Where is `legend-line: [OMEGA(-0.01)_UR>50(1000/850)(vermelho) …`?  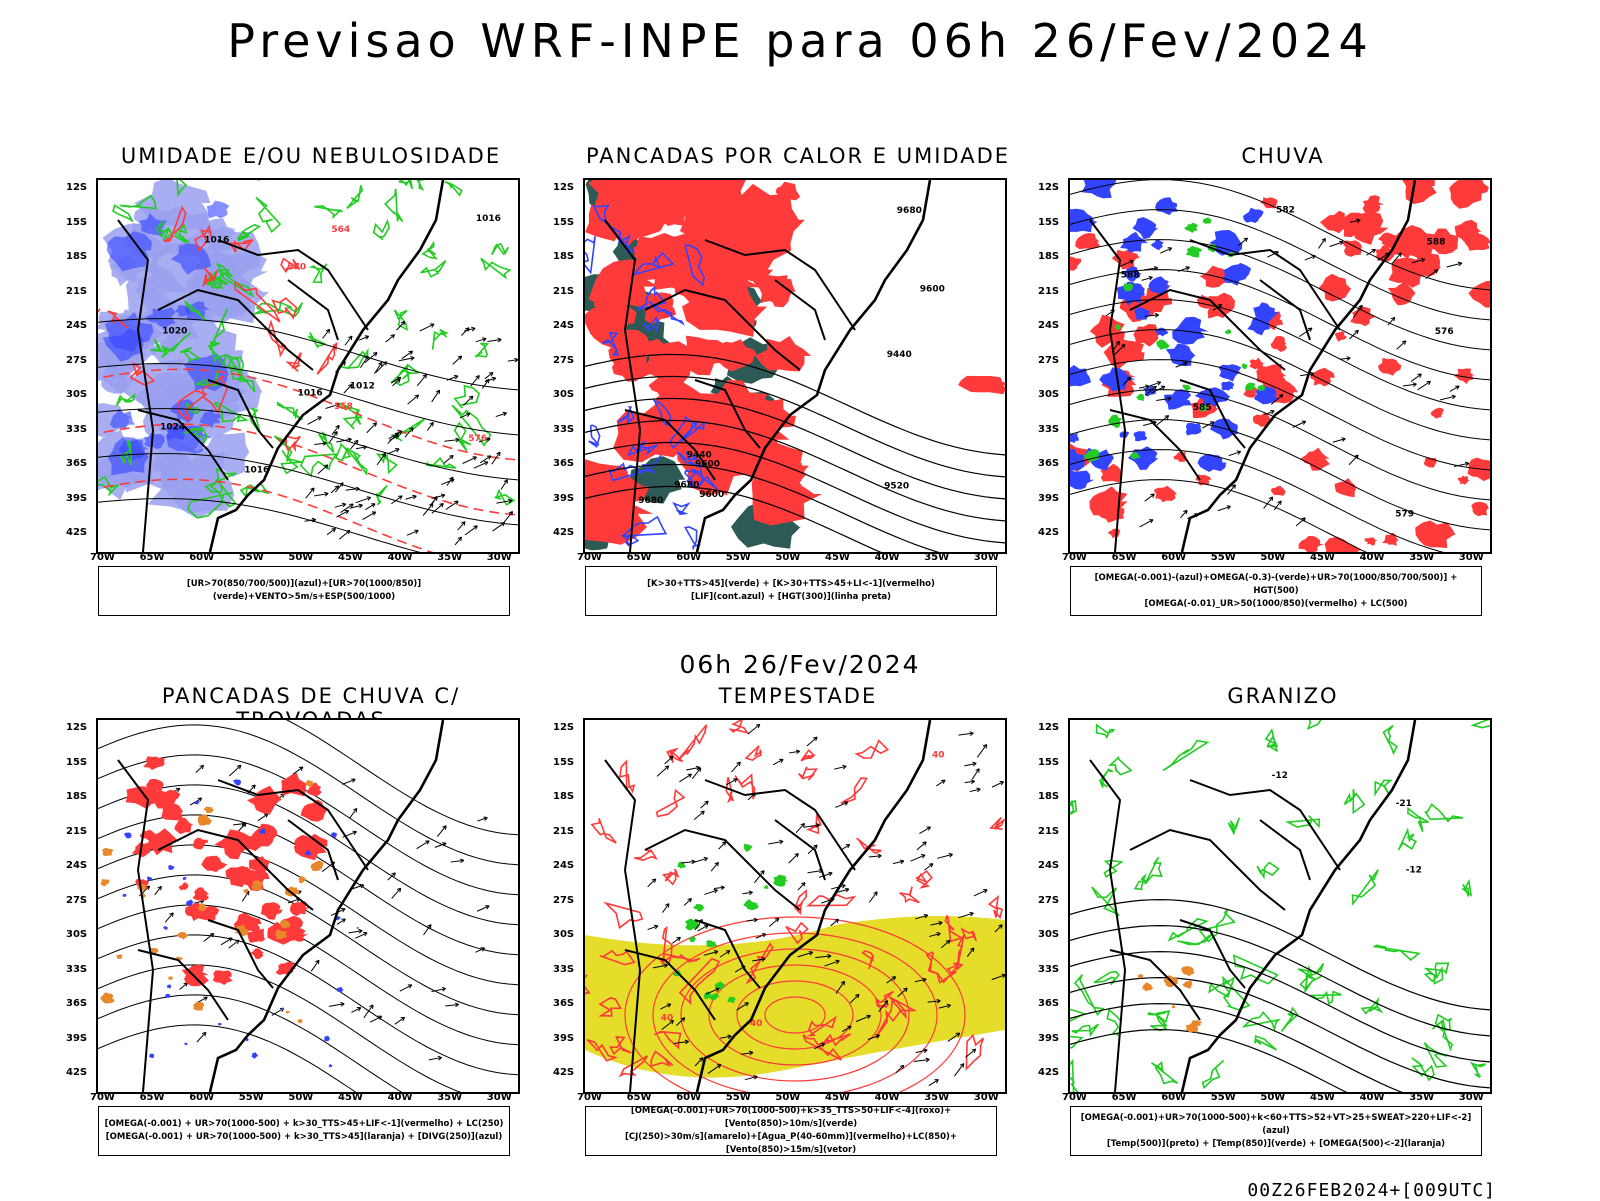
legend-line: [OMEGA(-0.01)_UR>50(1000/850)(vermelho) … is located at coordinates (1276, 603).